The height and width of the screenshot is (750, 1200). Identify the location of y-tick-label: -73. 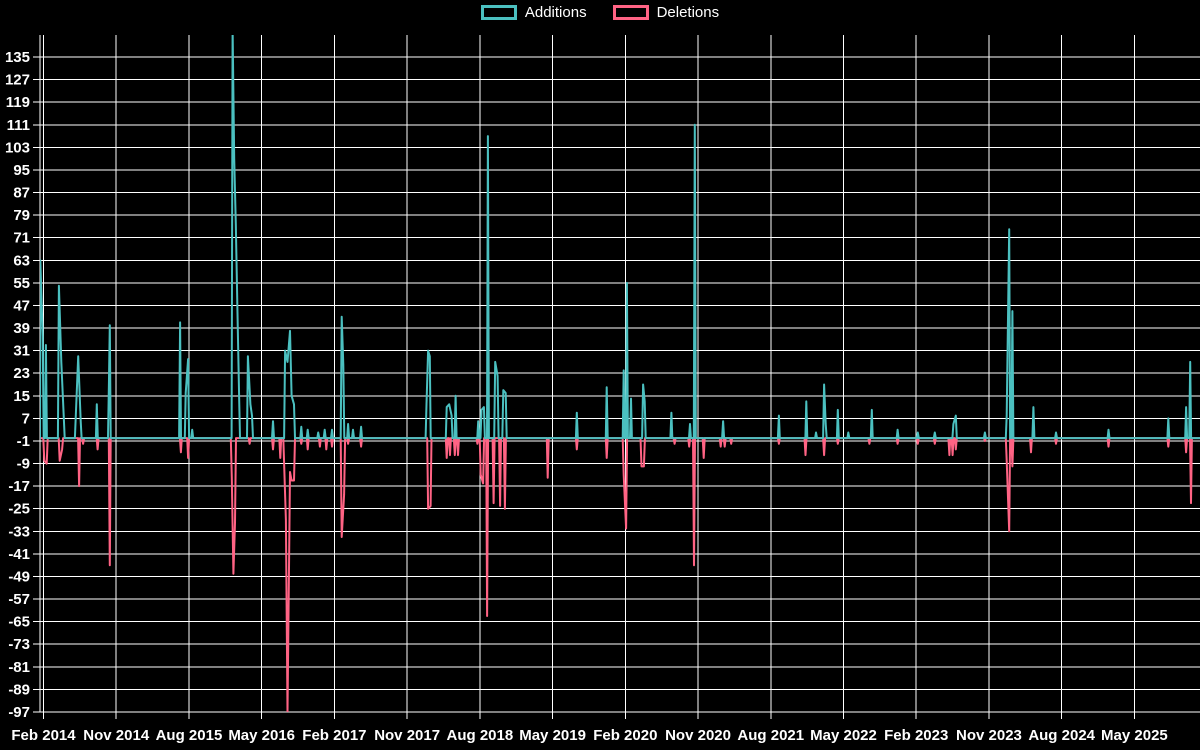
(19, 644).